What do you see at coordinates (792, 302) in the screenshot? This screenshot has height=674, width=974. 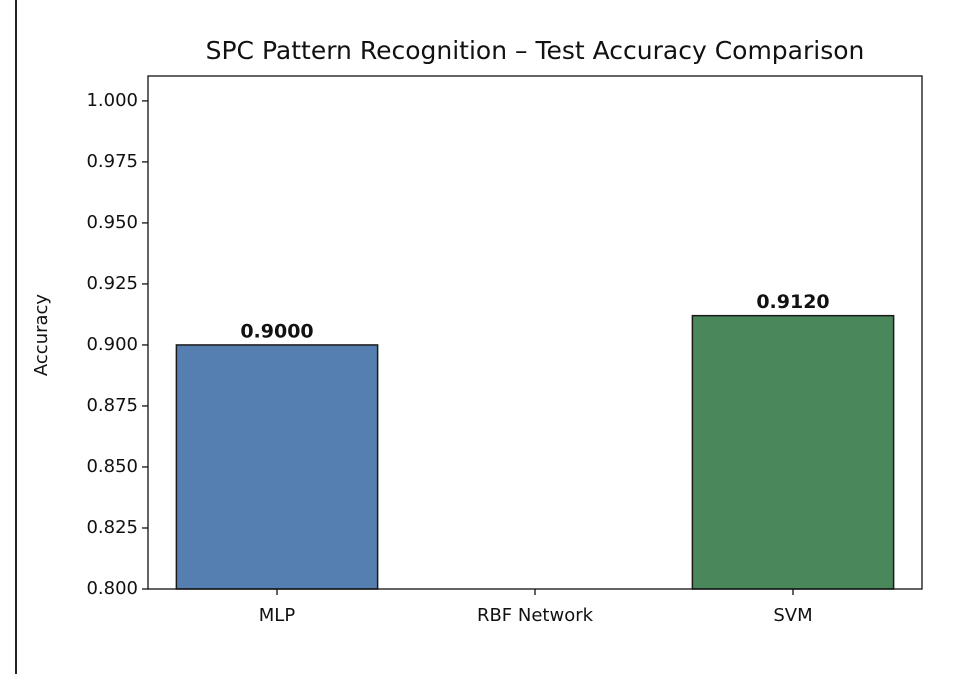 I see `value-label: 0.9120` at bounding box center [792, 302].